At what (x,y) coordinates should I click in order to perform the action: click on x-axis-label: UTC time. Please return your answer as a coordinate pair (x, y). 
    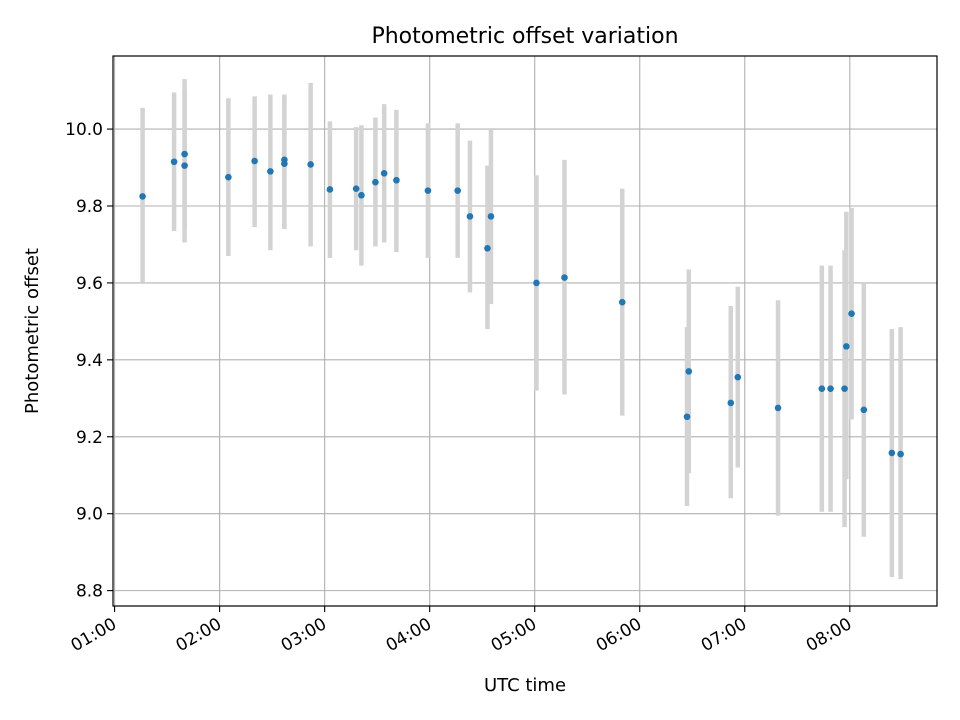
    Looking at the image, I should click on (525, 685).